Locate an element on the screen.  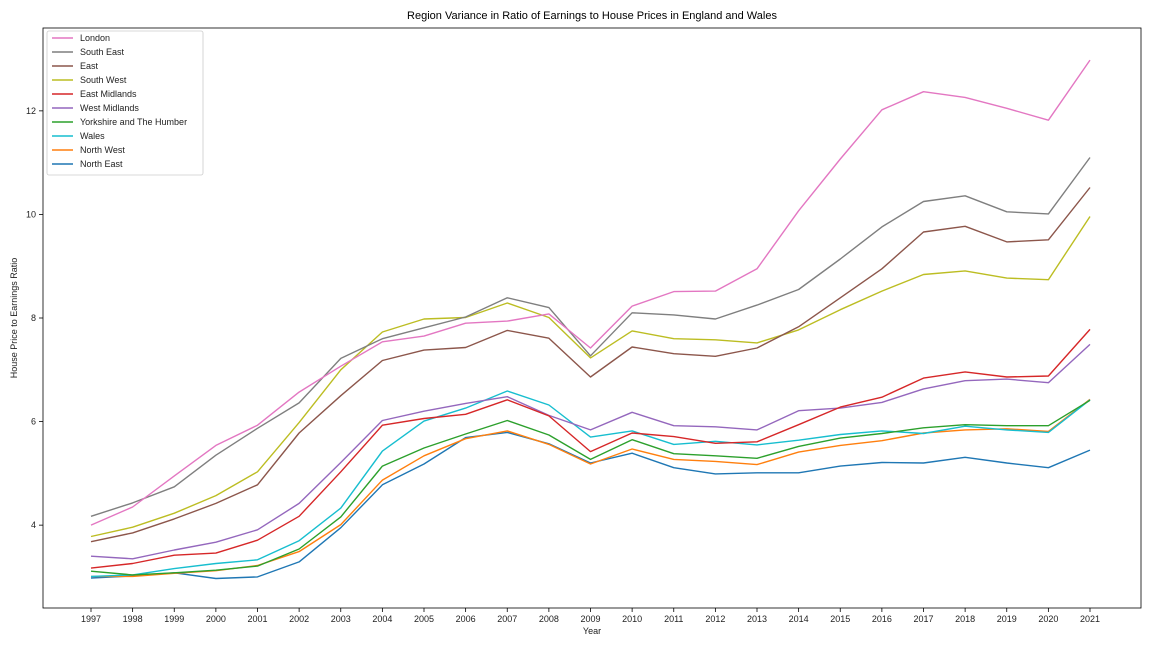
x-tick-label: 2016 is located at coordinates (882, 619).